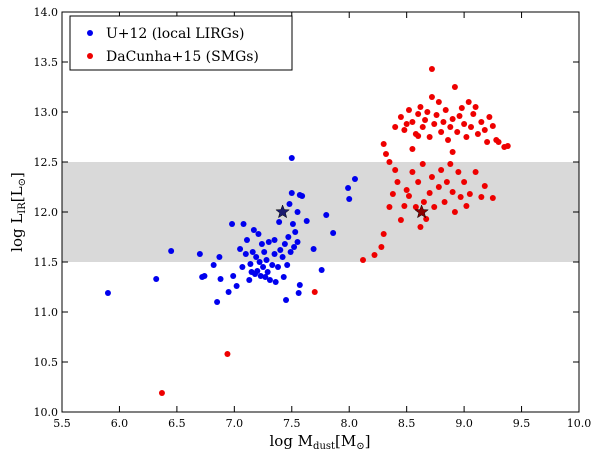 The image size is (597, 451). What do you see at coordinates (292, 423) in the screenshot?
I see `x-tick-label: 7.5` at bounding box center [292, 423].